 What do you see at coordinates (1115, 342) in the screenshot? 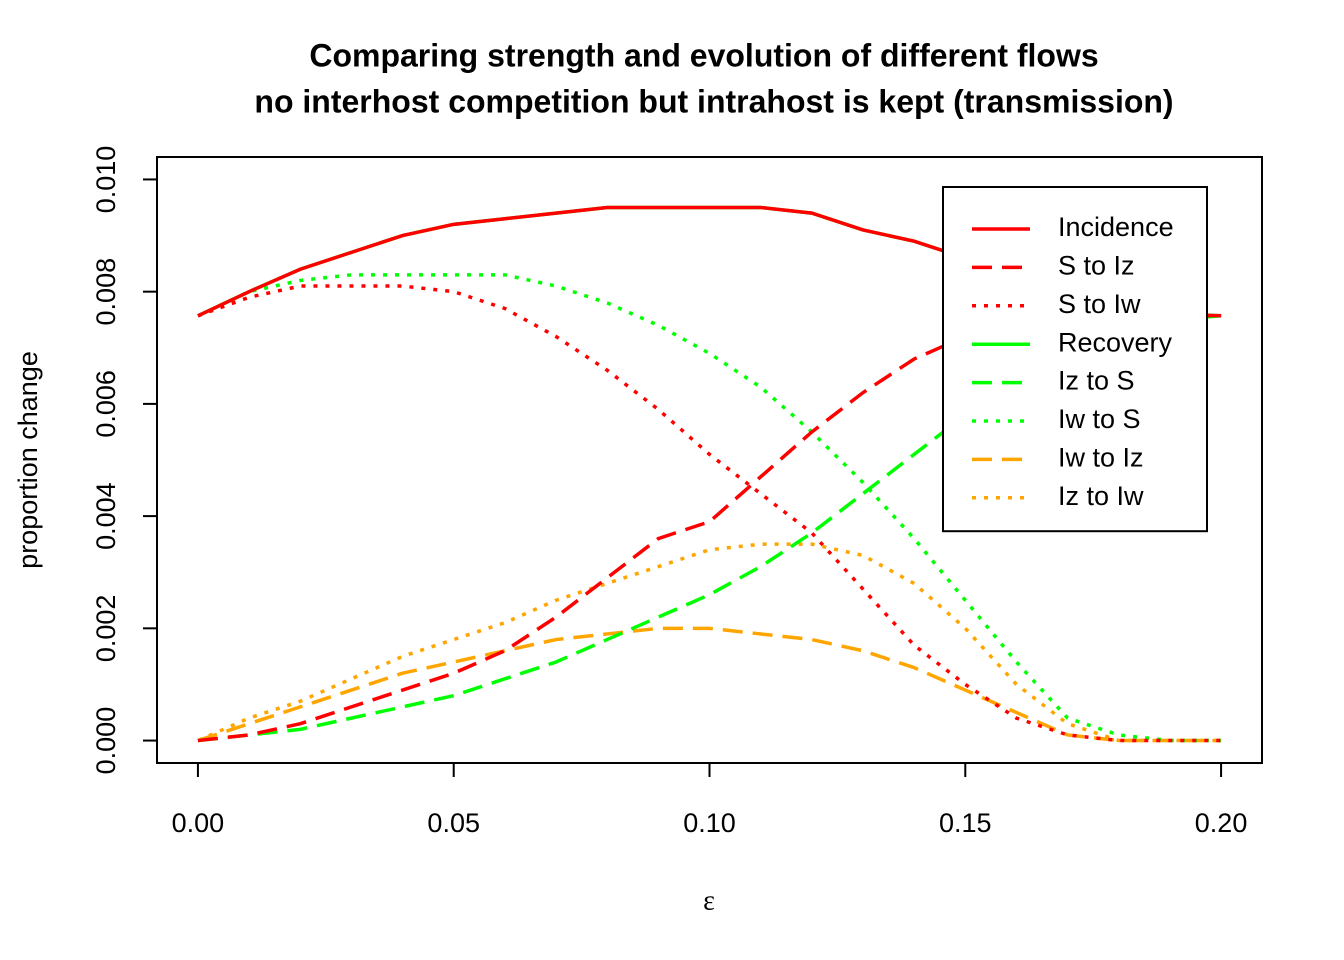
I see `legend-label: Recovery` at bounding box center [1115, 342].